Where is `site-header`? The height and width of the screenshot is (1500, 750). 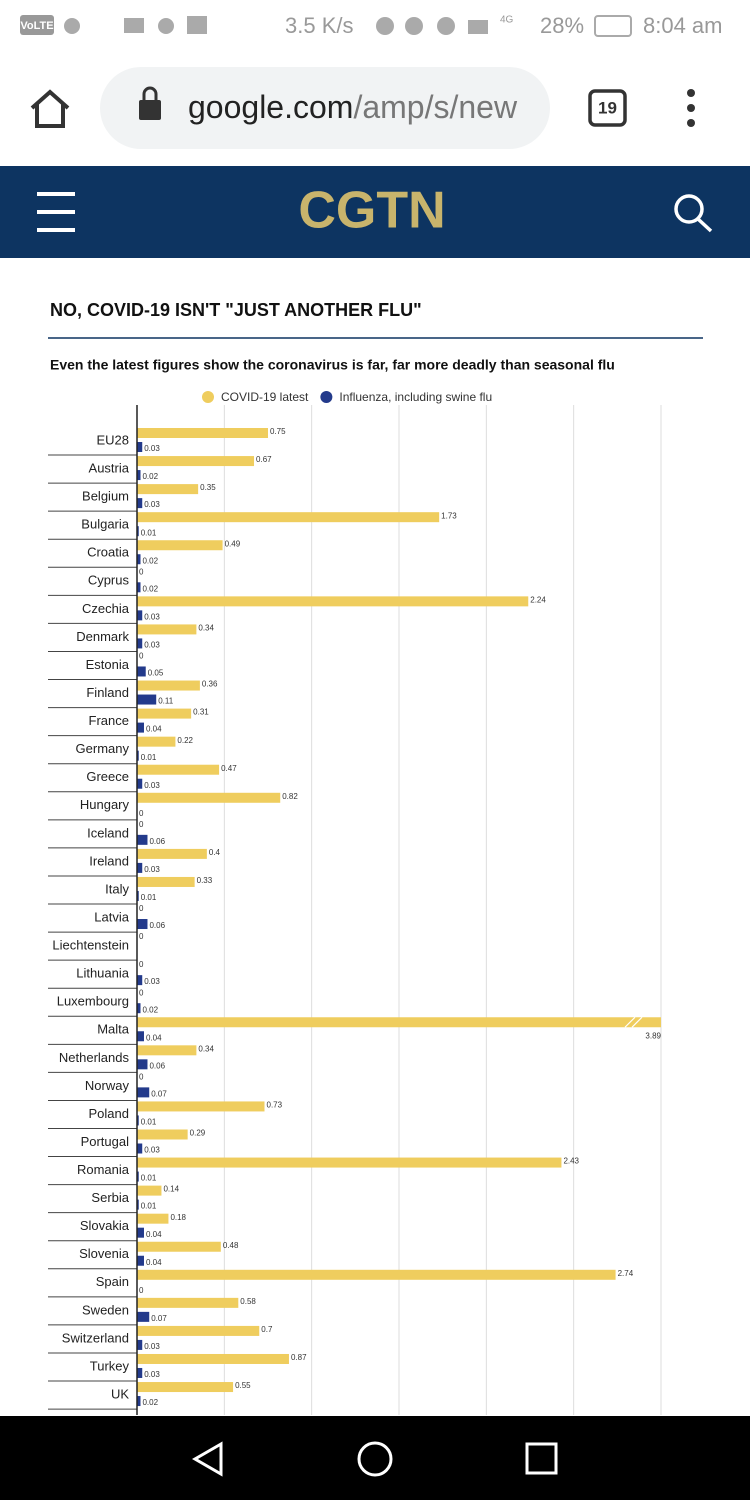
site-header is located at coordinates (375, 212).